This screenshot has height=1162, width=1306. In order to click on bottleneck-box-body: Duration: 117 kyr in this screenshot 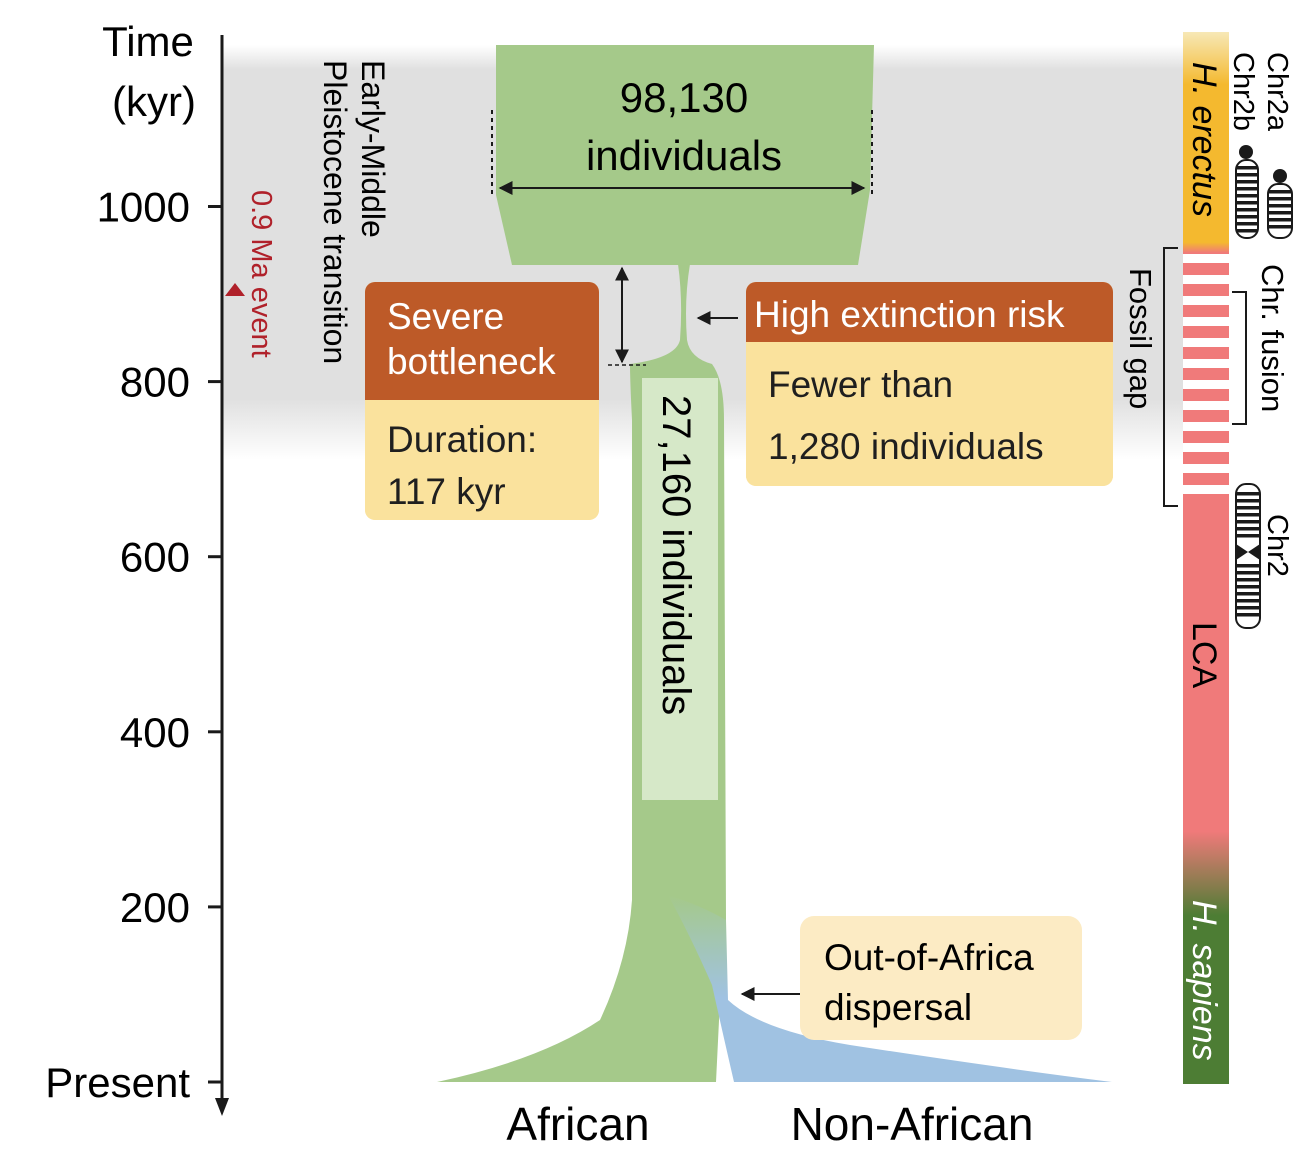, I will do `click(482, 459)`.